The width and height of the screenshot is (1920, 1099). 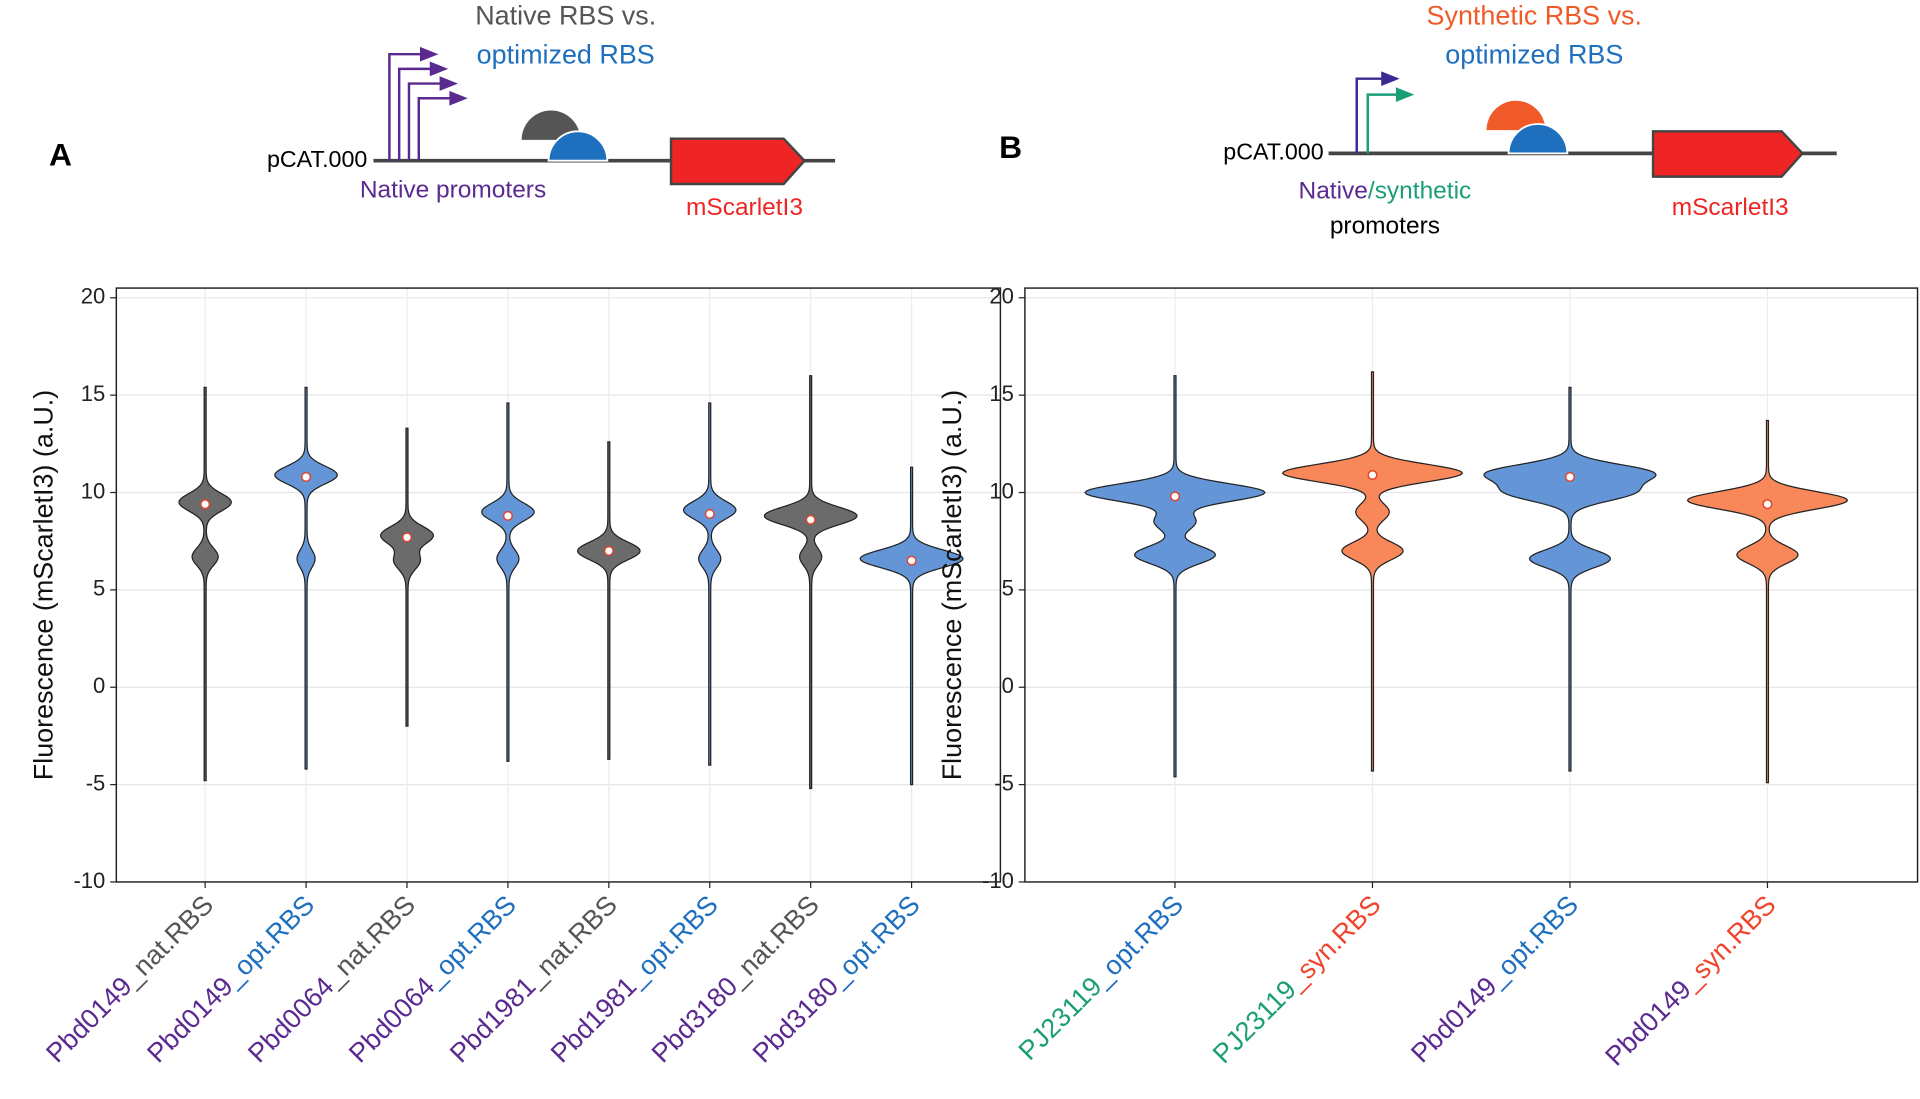 I want to click on x-tick-label: PJ23119_syn.RBS, so click(x=1297, y=980).